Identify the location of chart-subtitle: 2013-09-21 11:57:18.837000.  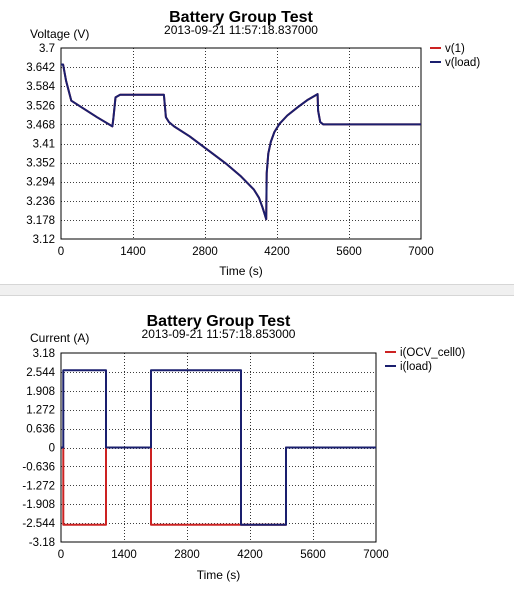
(241, 30).